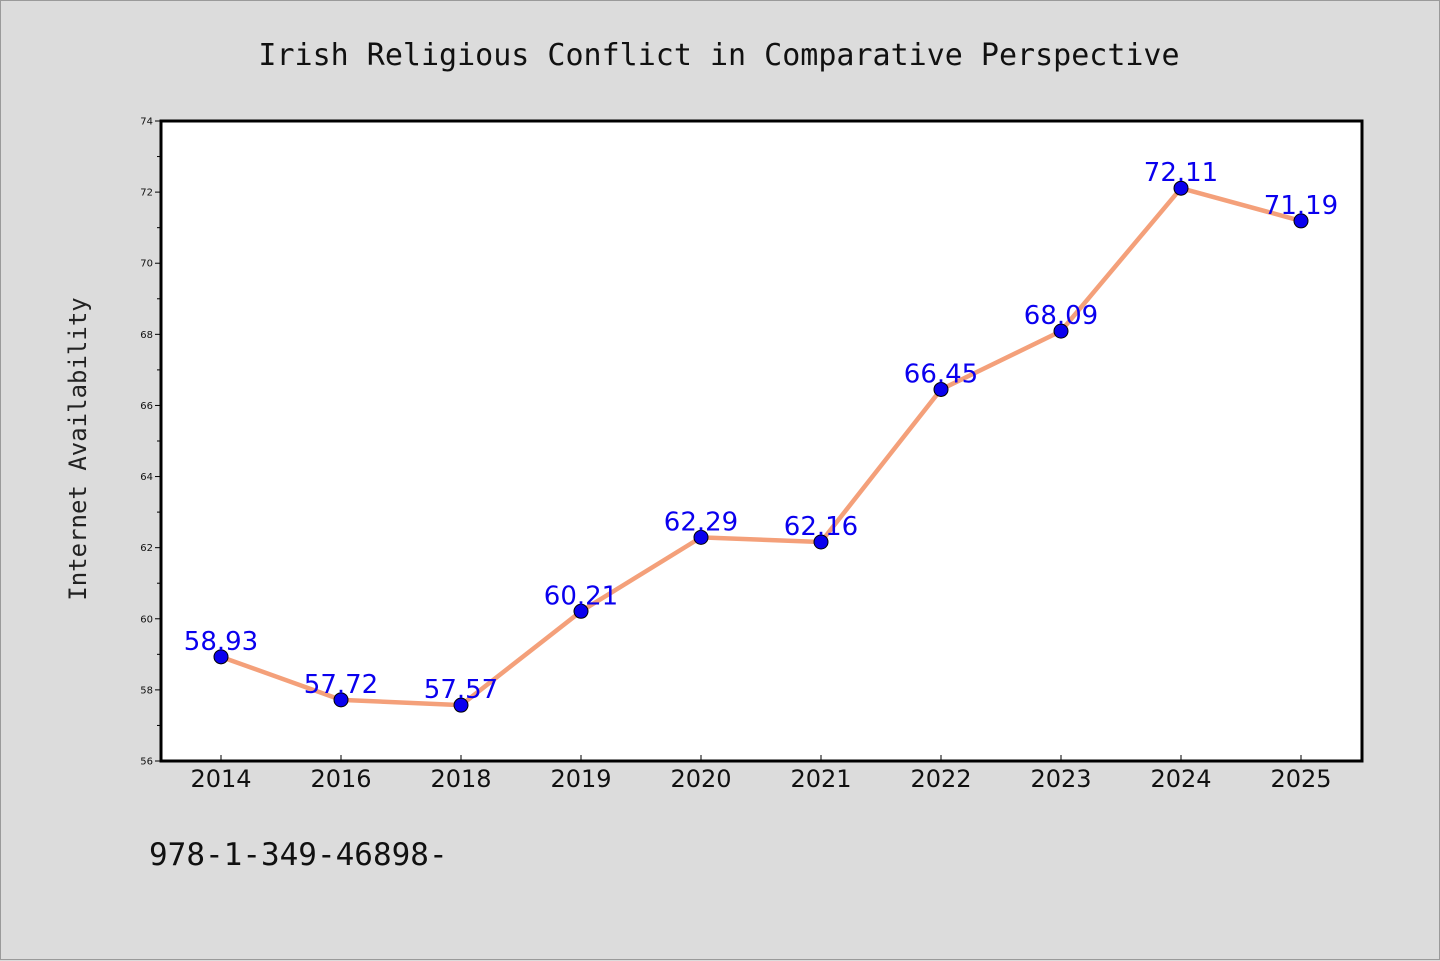  Describe the element at coordinates (821, 527) in the screenshot. I see `data-label-2021: 62.16` at that location.